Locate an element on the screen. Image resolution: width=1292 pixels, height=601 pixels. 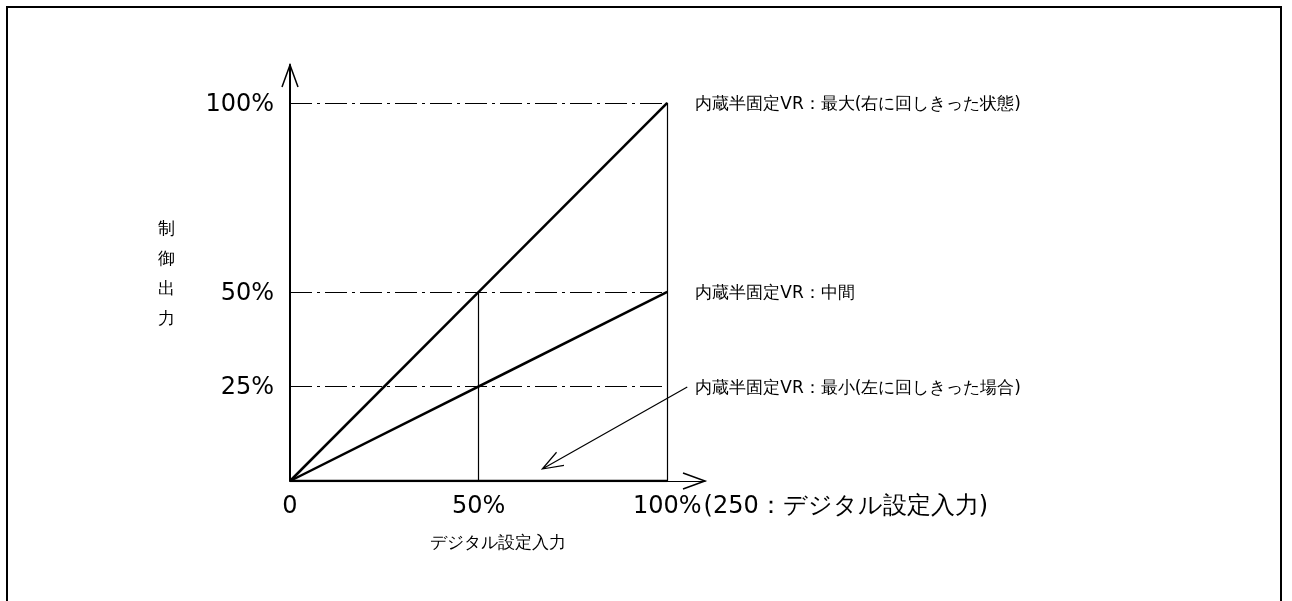
y-axis-title: 制御出力 is located at coordinates (166, 273).